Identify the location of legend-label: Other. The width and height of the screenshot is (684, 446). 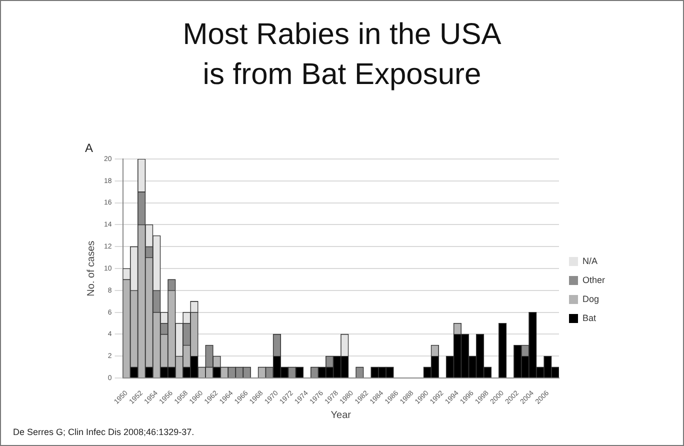
(594, 279).